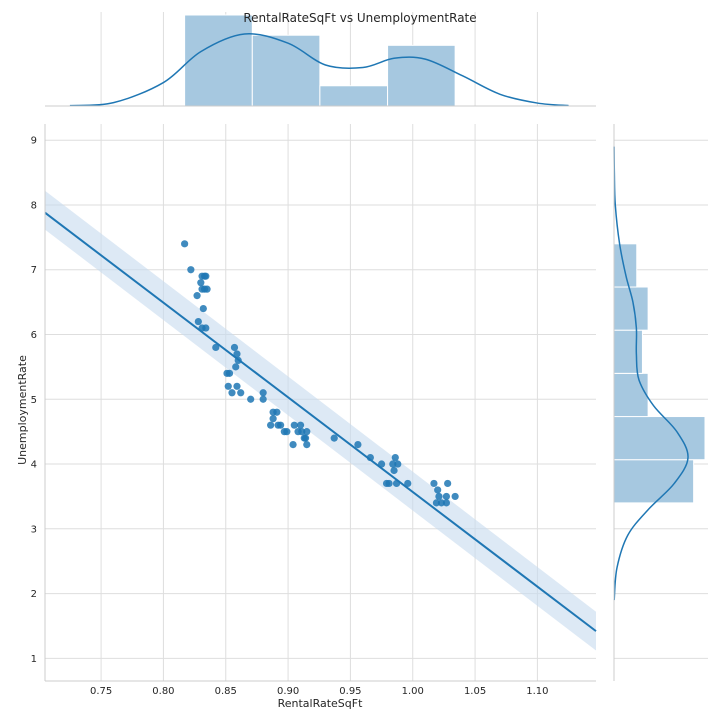 This screenshot has height=720, width=720. What do you see at coordinates (34, 335) in the screenshot?
I see `y-tick-label: 6` at bounding box center [34, 335].